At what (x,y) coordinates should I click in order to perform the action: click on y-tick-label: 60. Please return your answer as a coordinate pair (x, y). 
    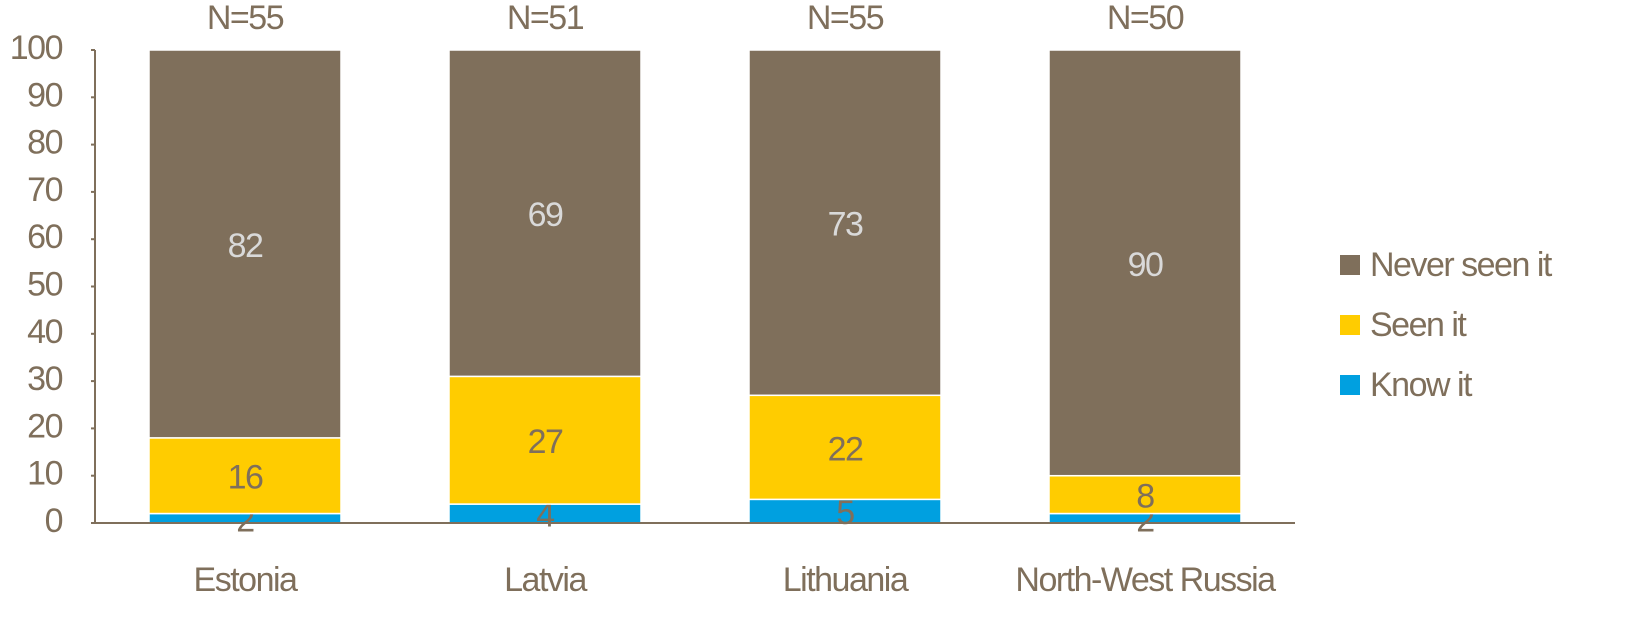
    Looking at the image, I should click on (44, 237).